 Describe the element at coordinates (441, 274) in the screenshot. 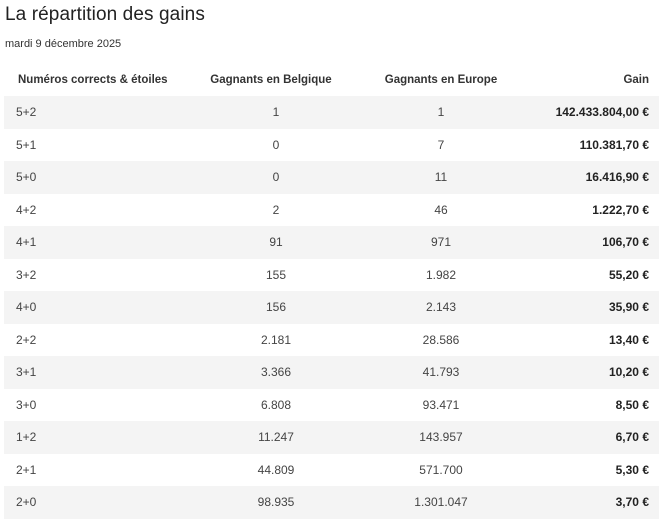

I see `cell-winners-europe: 1.982` at that location.